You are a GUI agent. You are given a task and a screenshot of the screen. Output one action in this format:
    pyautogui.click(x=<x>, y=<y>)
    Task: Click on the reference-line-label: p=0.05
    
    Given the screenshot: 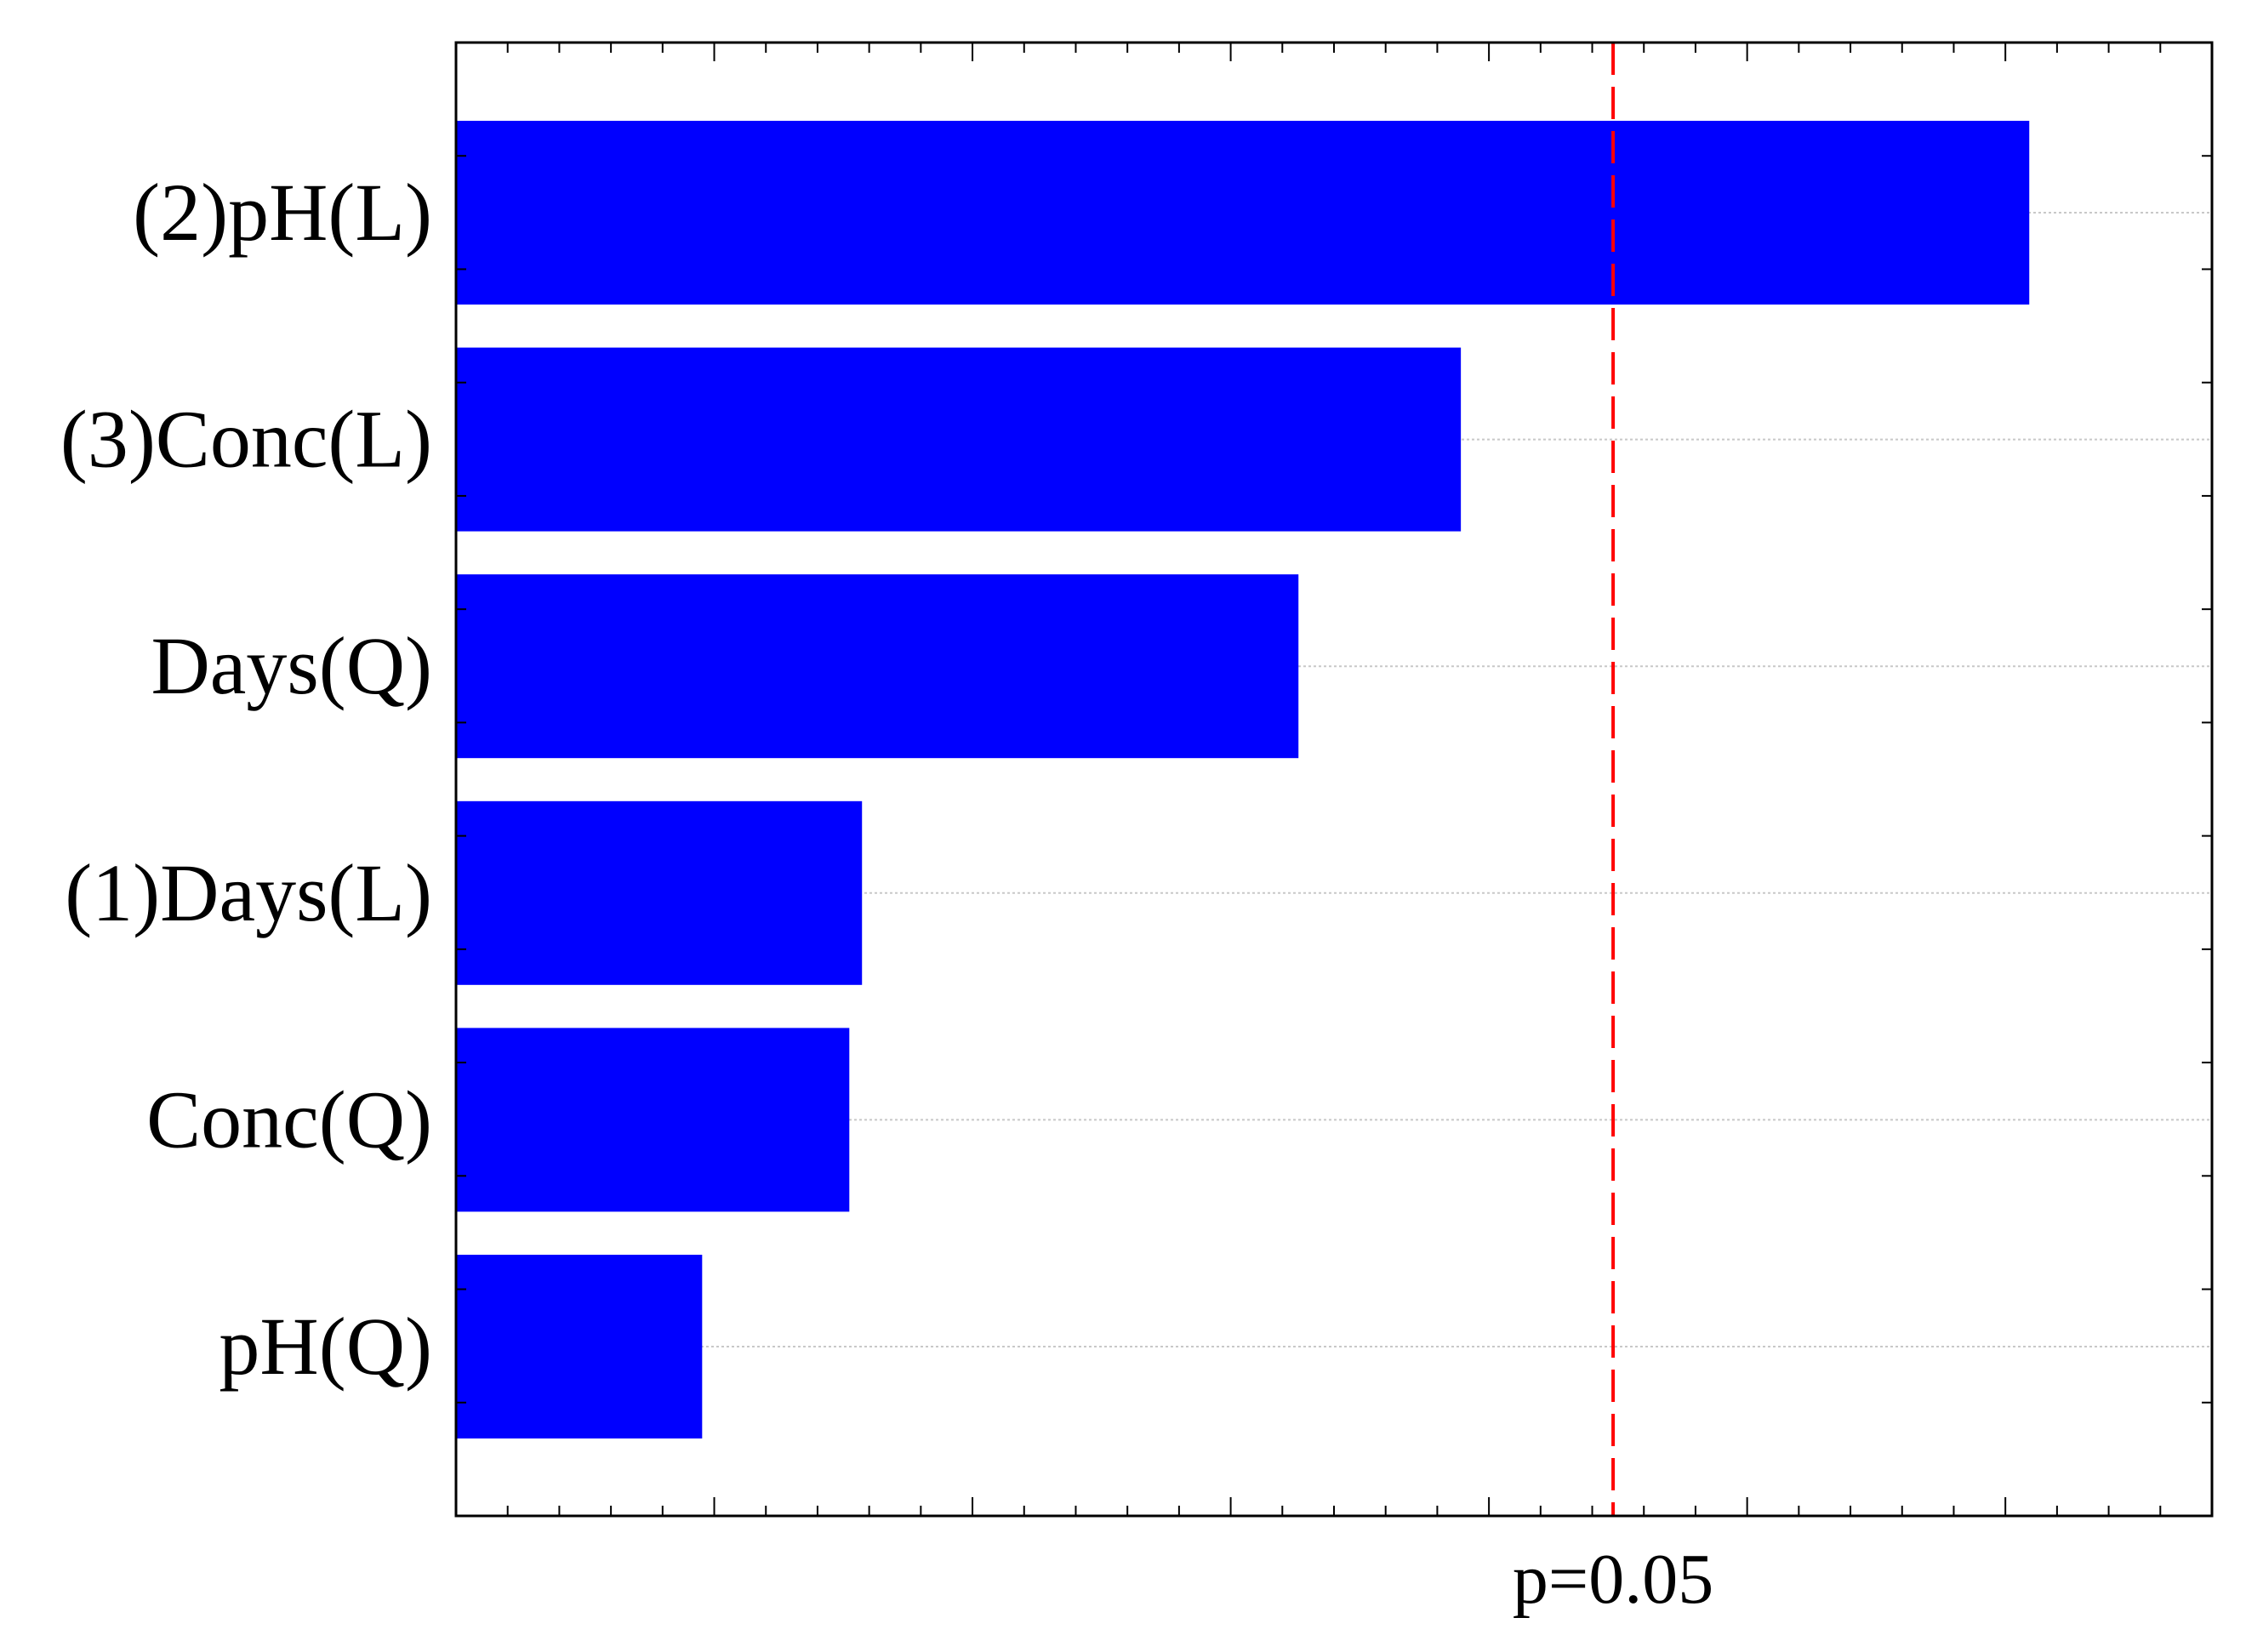 What is the action you would take?
    pyautogui.click(x=1613, y=1579)
    